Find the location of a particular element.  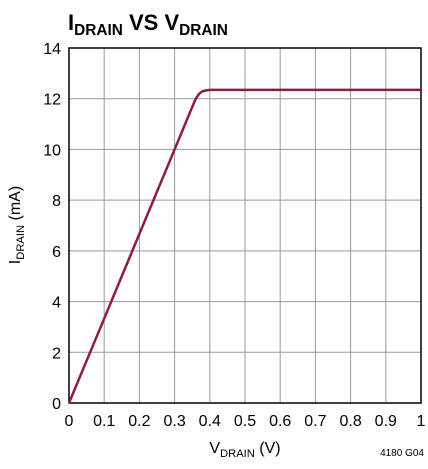

label-part: V is located at coordinates (214, 448).